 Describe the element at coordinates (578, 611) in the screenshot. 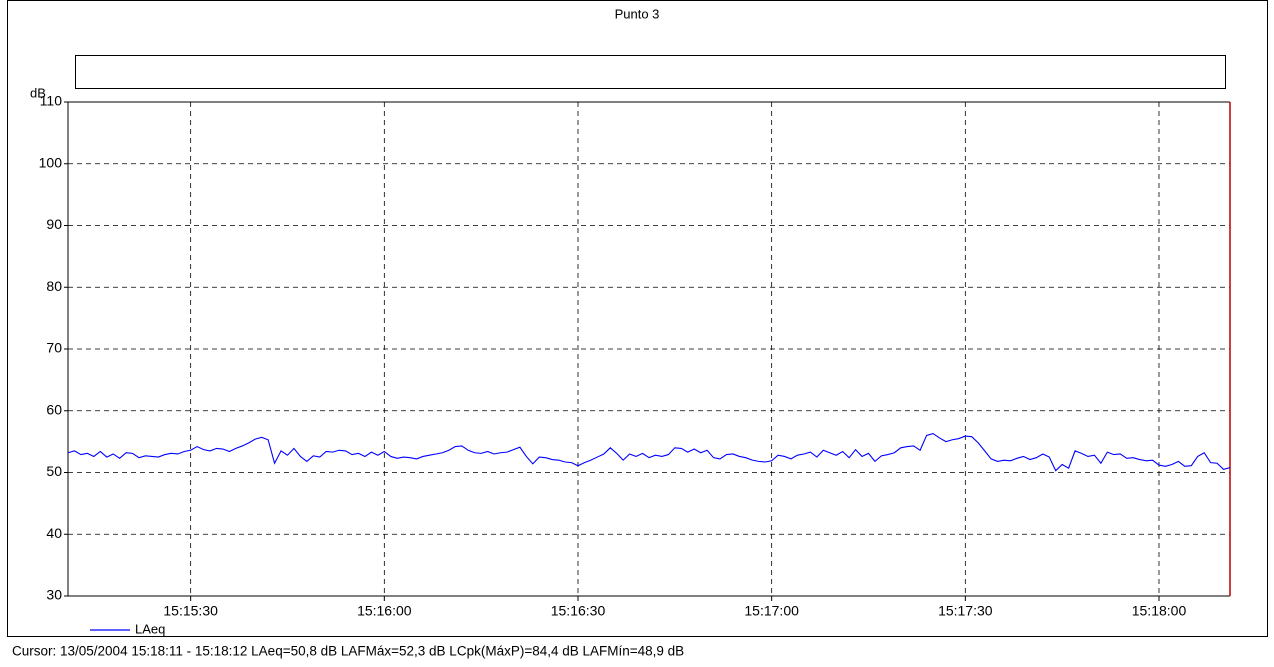

I see `x-tick-label: 15:16:30` at that location.